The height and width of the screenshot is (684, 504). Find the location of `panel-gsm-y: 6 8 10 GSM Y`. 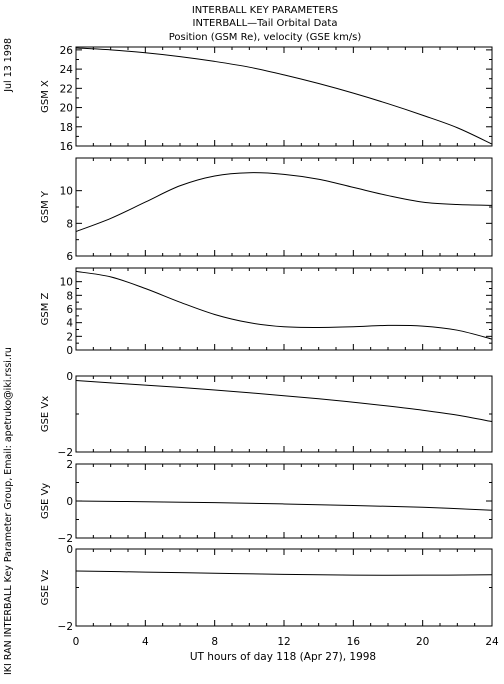

panel-gsm-y: 6 8 10 GSM Y is located at coordinates (266, 210).